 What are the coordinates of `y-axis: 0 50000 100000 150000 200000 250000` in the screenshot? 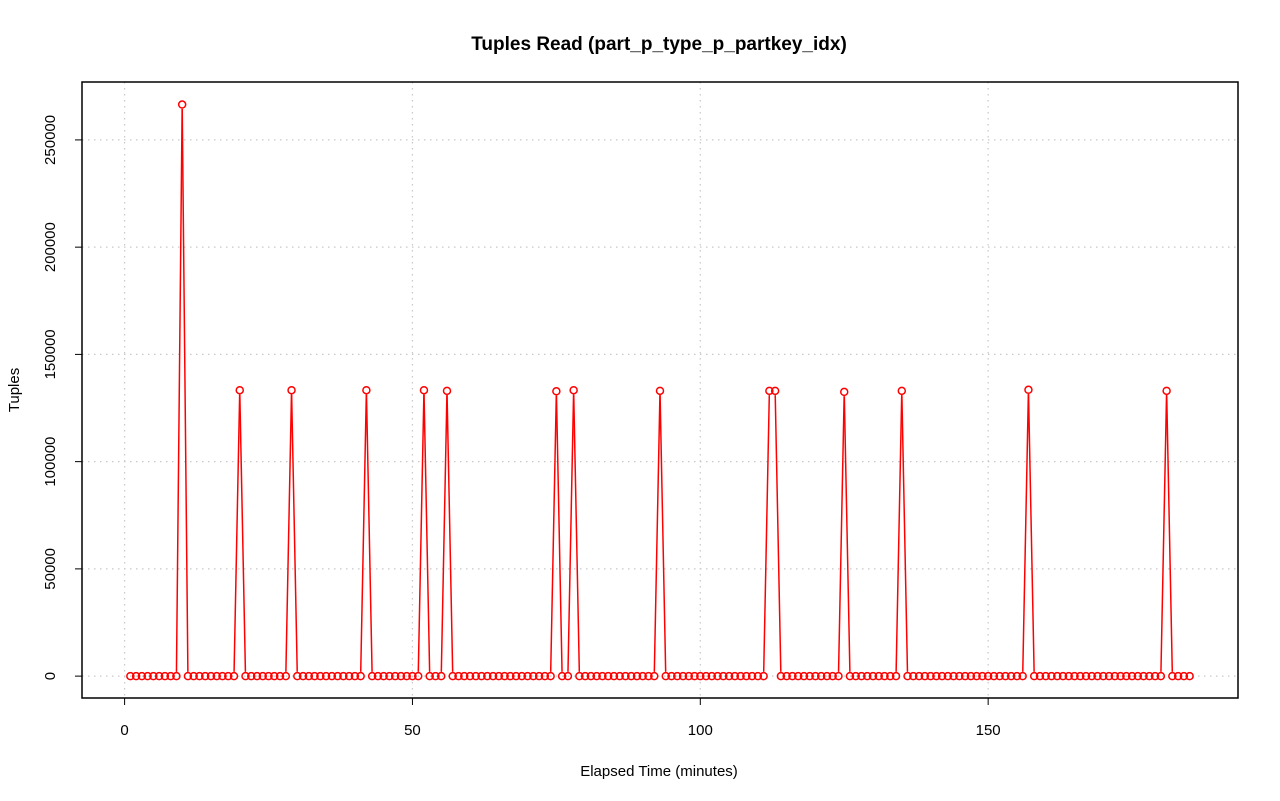 It's located at (62, 397).